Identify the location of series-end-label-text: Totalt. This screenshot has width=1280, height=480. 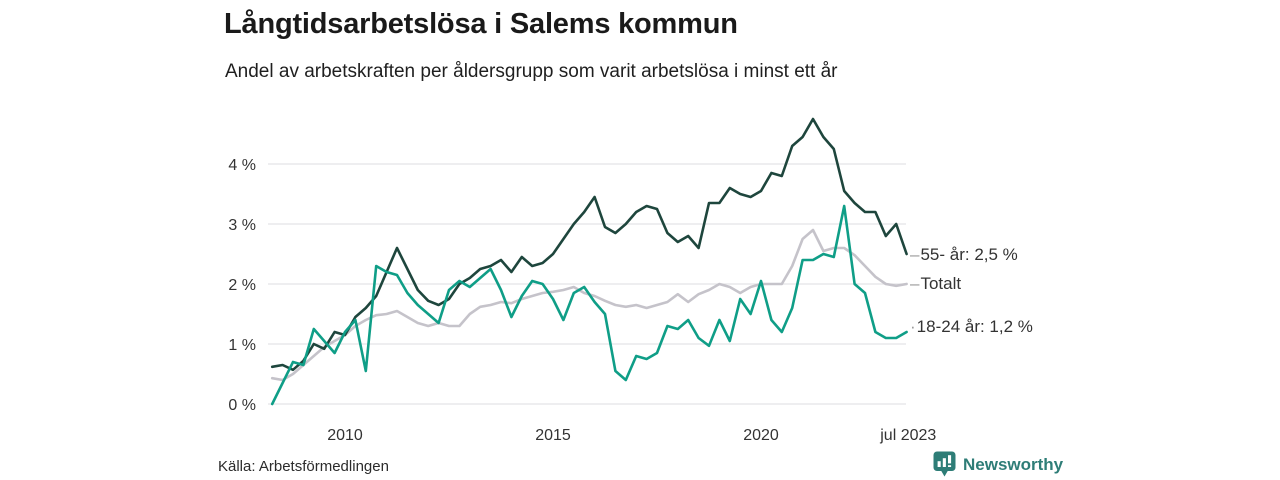
(941, 283).